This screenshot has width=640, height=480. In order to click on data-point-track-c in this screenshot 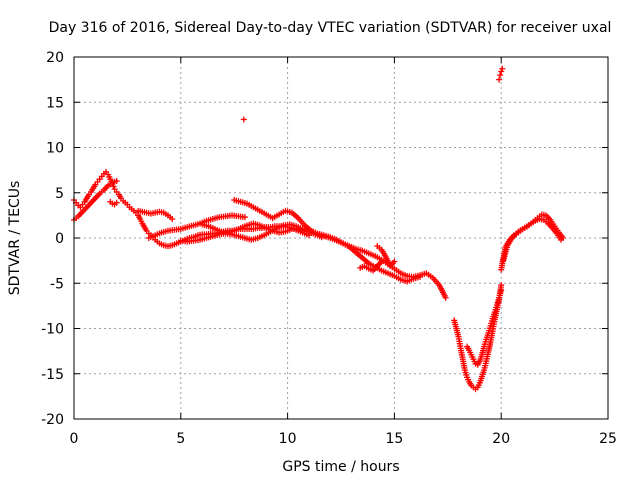, I will do `click(116, 202)`.